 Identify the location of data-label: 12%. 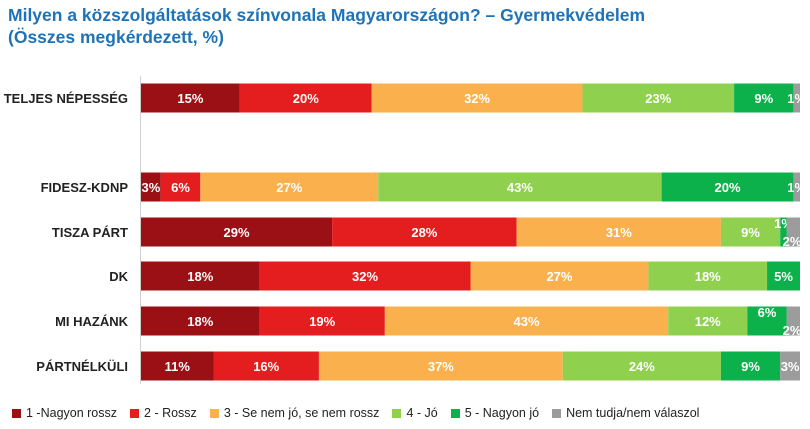
(708, 321).